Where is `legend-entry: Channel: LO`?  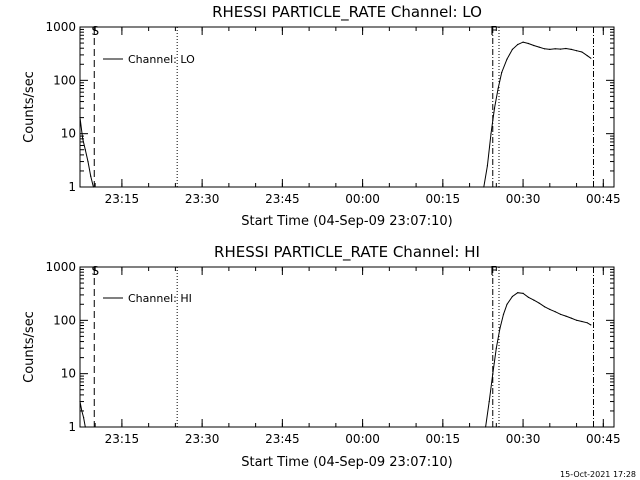 legend-entry: Channel: LO is located at coordinates (161, 59).